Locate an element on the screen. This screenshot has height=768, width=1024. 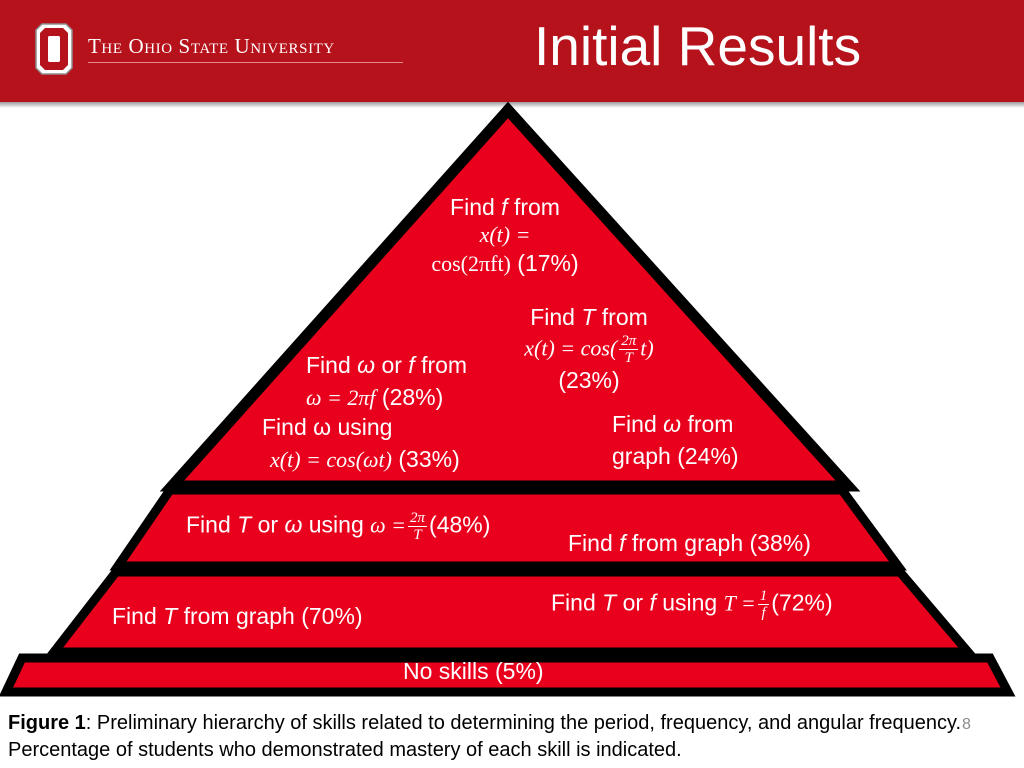
skill-no-skills: No skills (5%) is located at coordinates (473, 671).